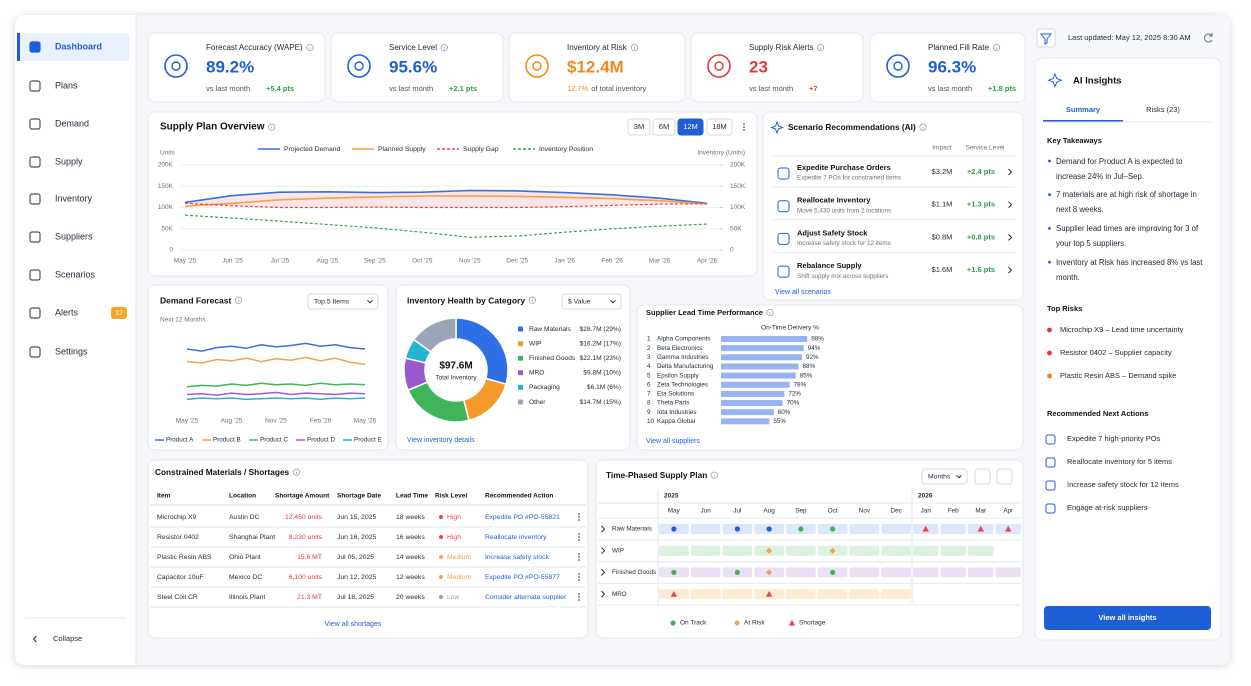 This screenshot has height=686, width=1251. I want to click on cell: Austin DC, so click(244, 517).